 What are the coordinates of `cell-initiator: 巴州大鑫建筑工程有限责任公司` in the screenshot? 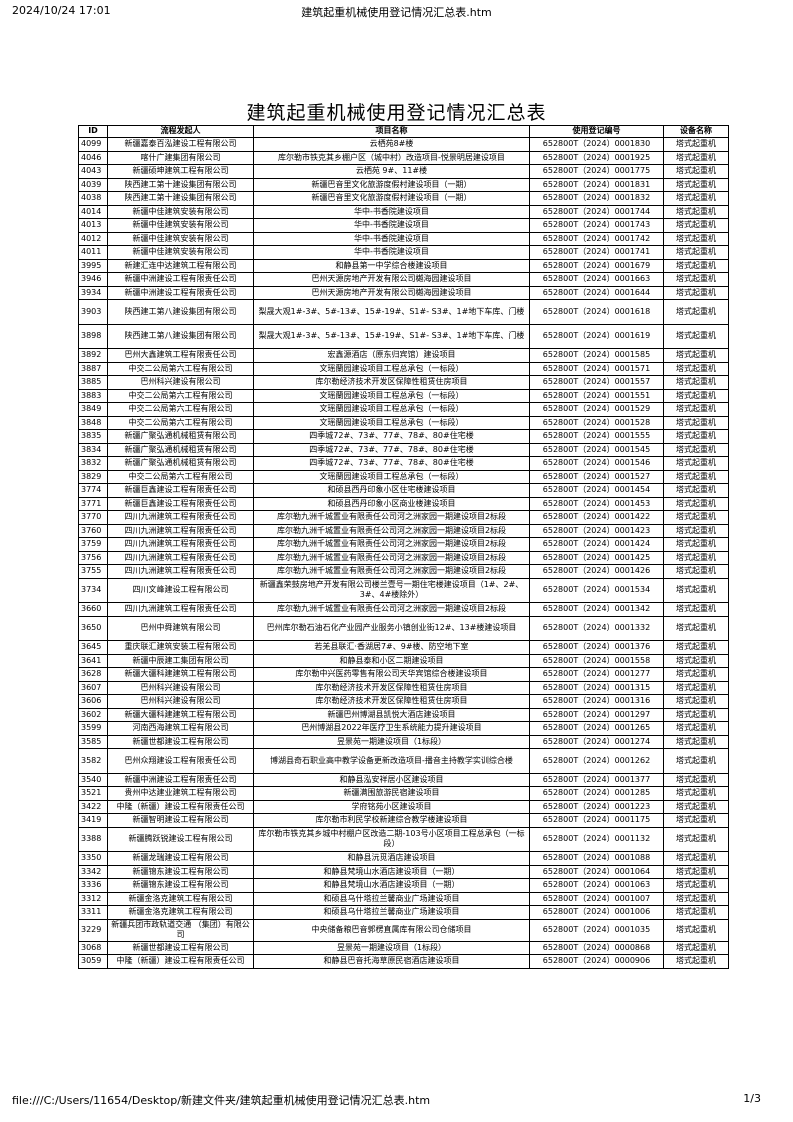 It's located at (180, 355).